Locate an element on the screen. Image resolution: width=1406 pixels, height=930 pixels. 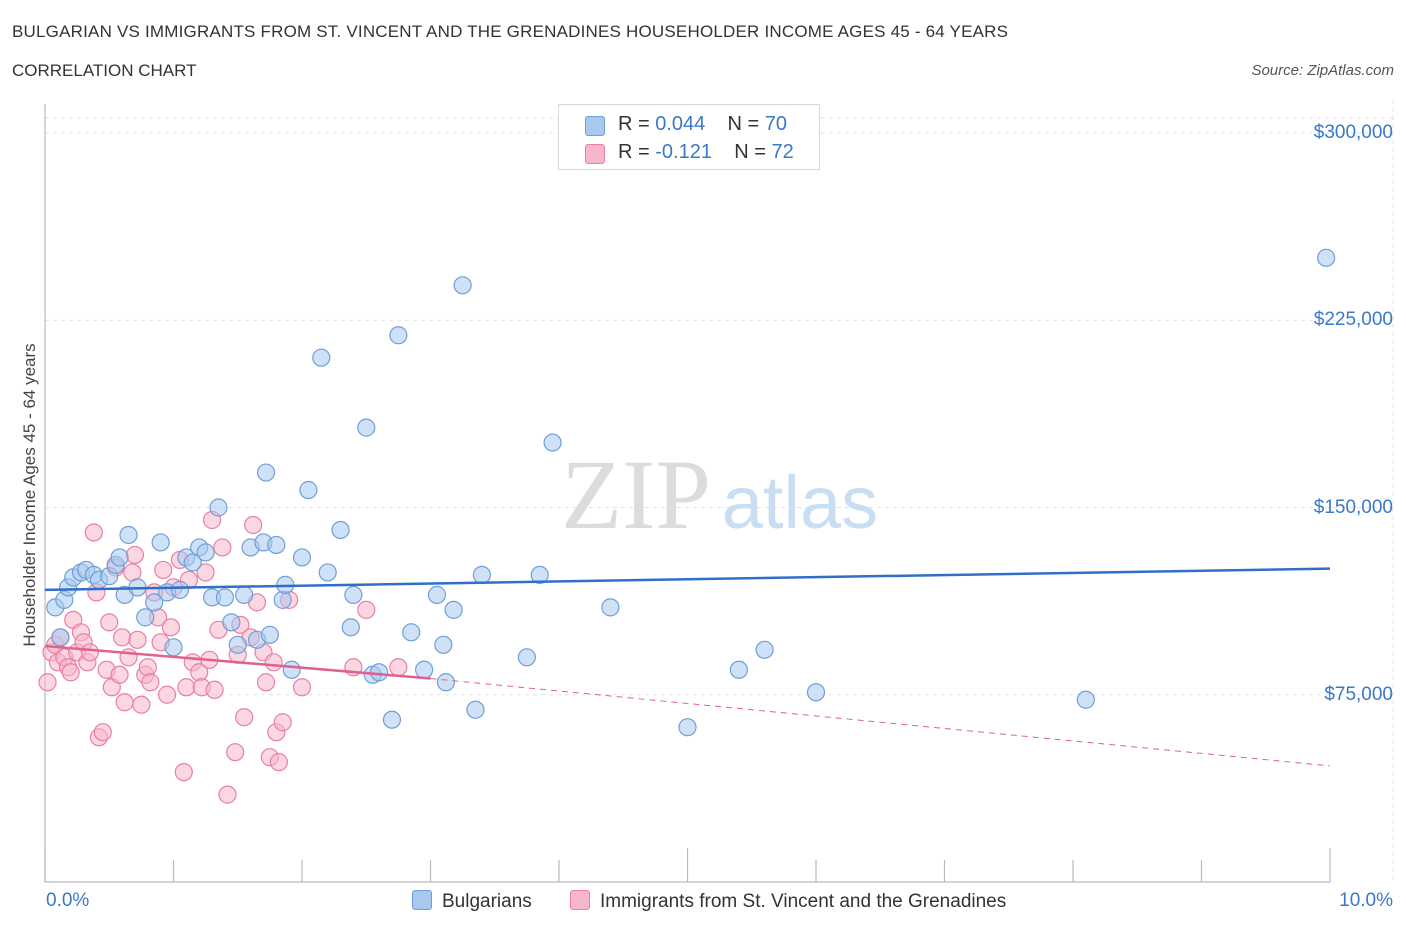
correlation-legend: R = 0.044 N = 70 R = -0.121 N = 72 is located at coordinates (689, 137).